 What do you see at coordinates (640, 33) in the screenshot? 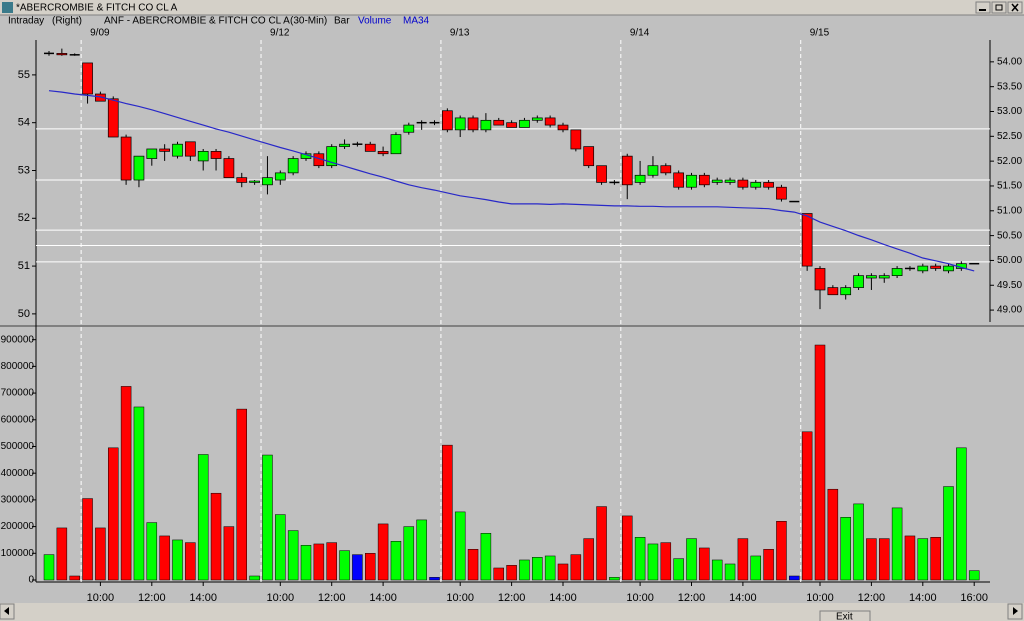
I see `session-label: 9/14` at bounding box center [640, 33].